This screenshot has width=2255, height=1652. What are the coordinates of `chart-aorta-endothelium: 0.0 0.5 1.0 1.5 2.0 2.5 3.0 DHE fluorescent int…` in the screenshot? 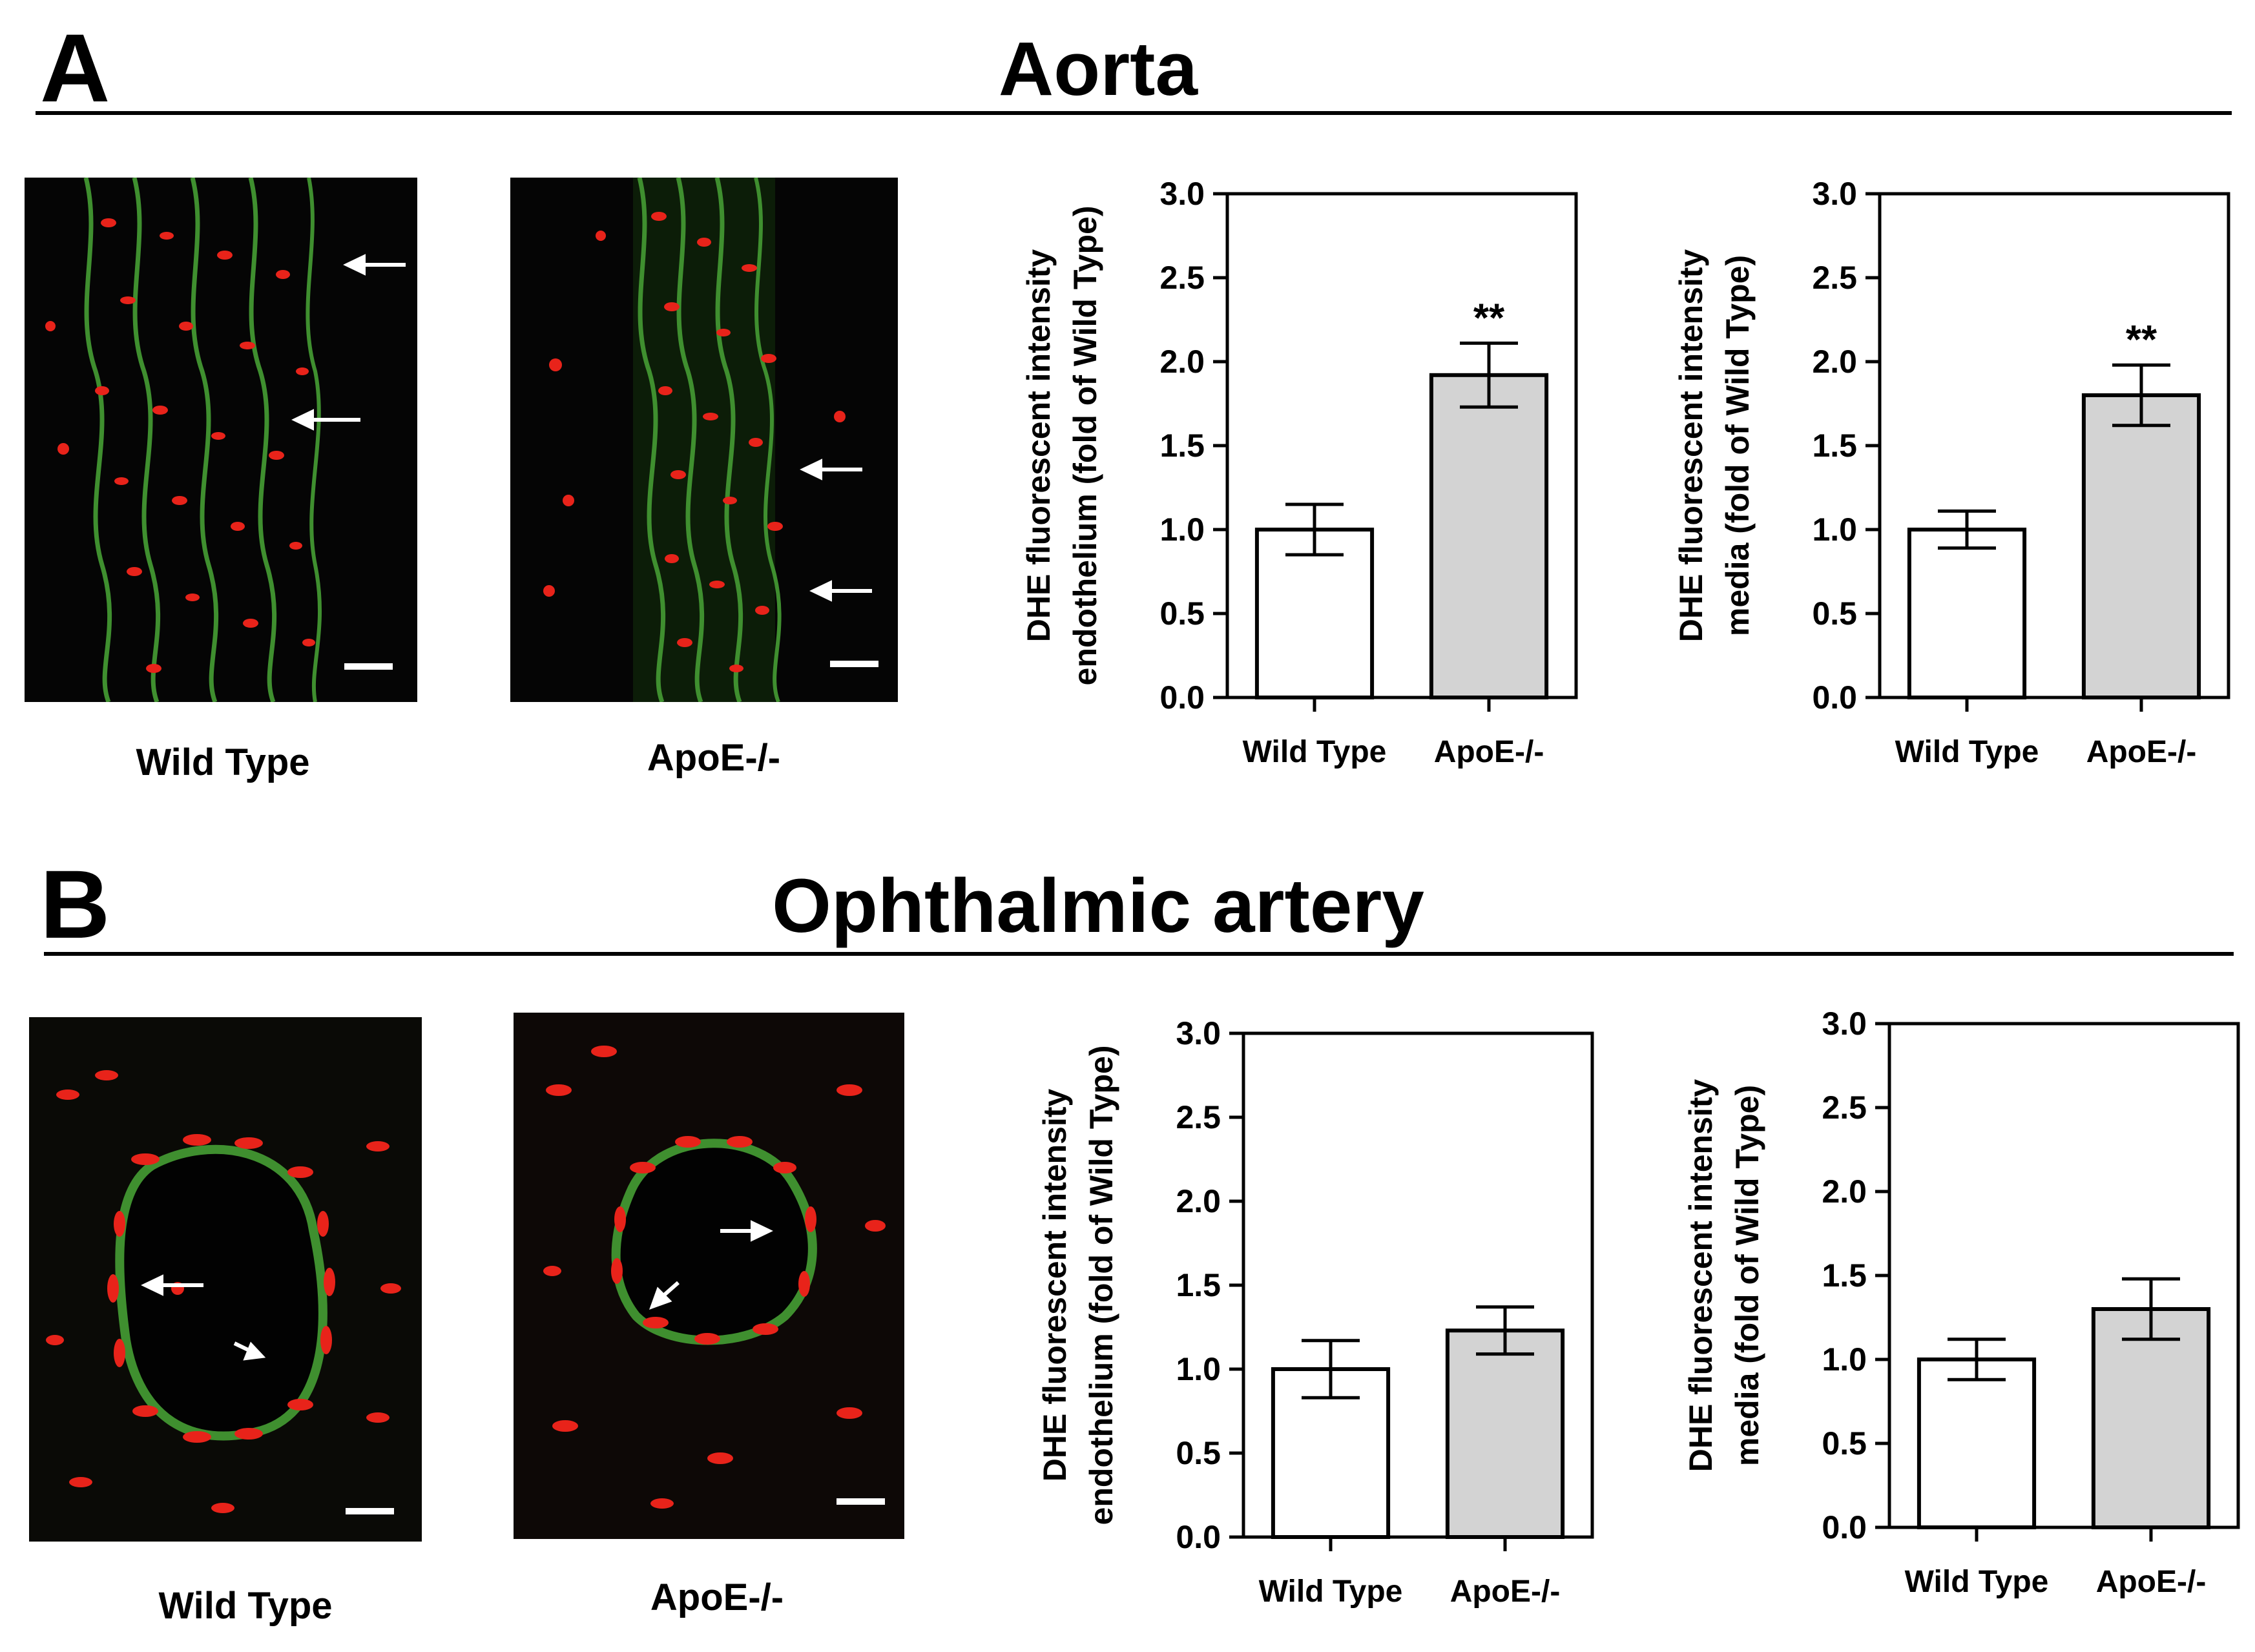 It's located at (1285, 455).